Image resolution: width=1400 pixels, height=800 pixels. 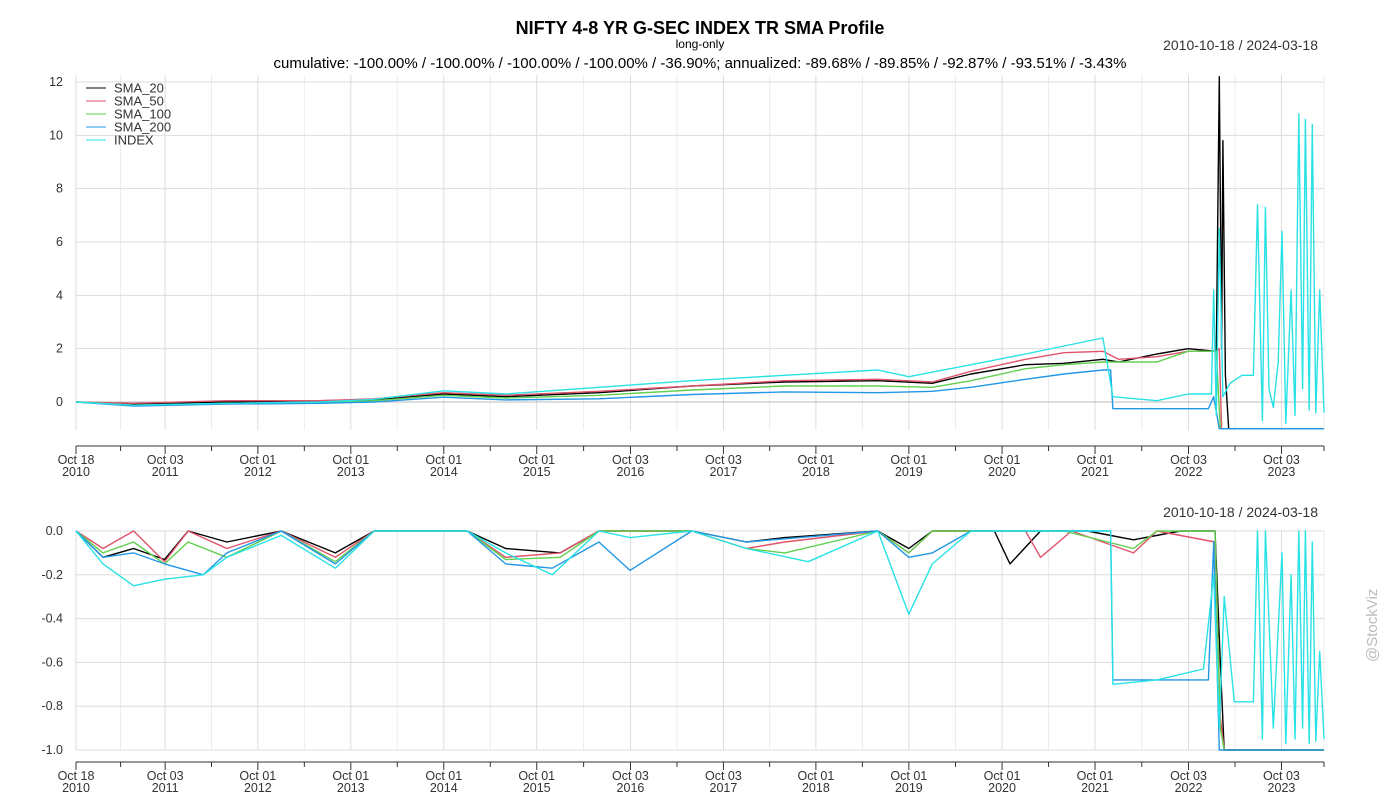 What do you see at coordinates (1240, 512) in the screenshot?
I see `date-range-bottom: 2010-10-18 / 2024-03-18` at bounding box center [1240, 512].